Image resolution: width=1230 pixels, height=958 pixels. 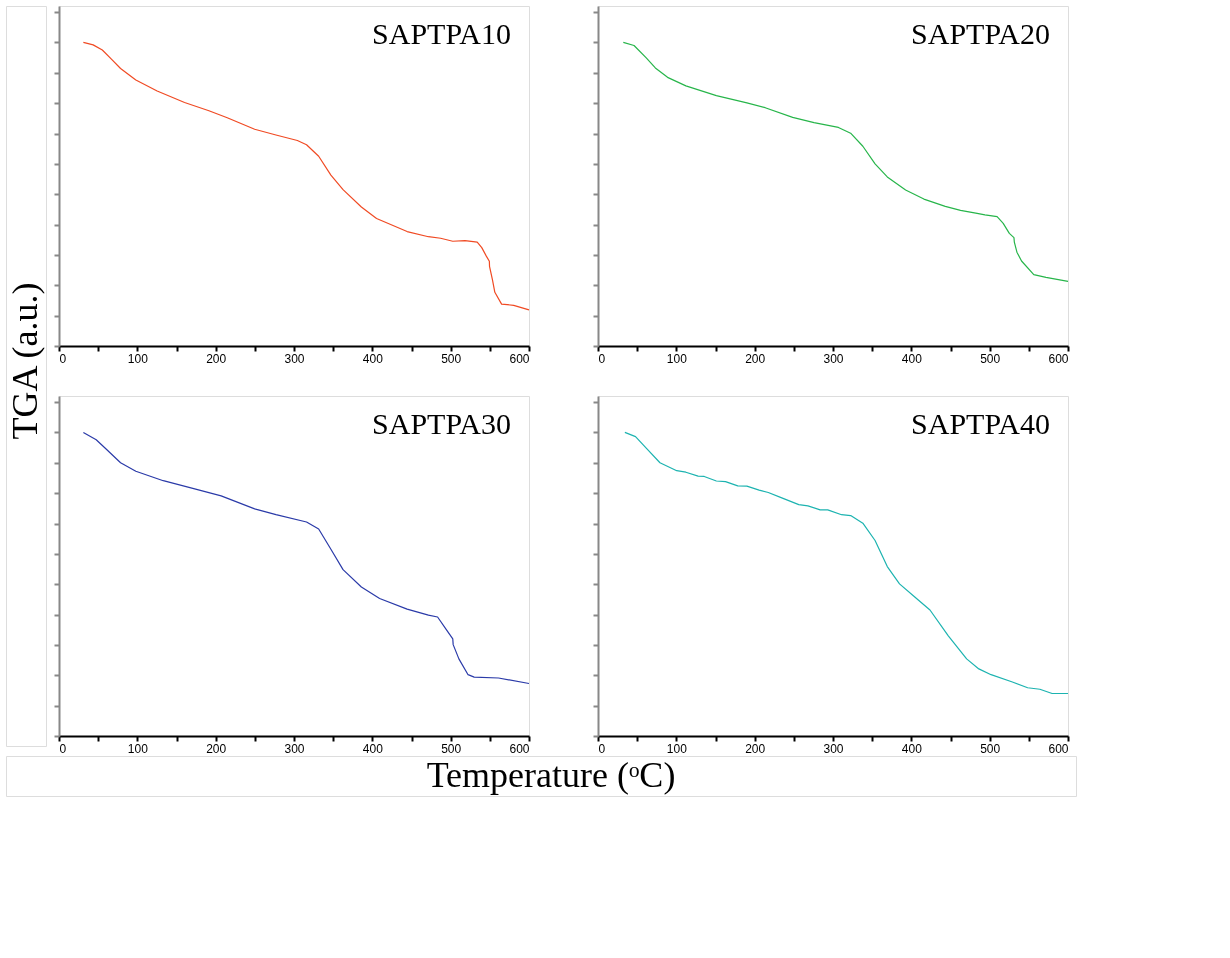 What do you see at coordinates (441, 423) in the screenshot?
I see `text: SAPTPA30` at bounding box center [441, 423].